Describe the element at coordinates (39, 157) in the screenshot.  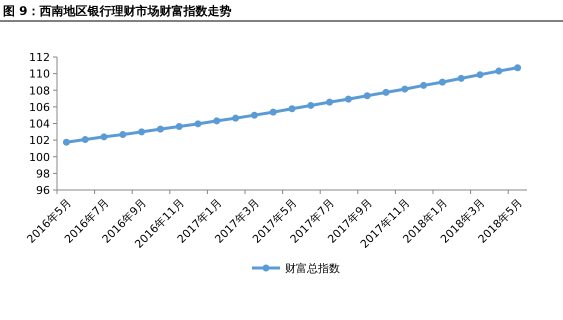
I see `y-tick-label: 100` at that location.